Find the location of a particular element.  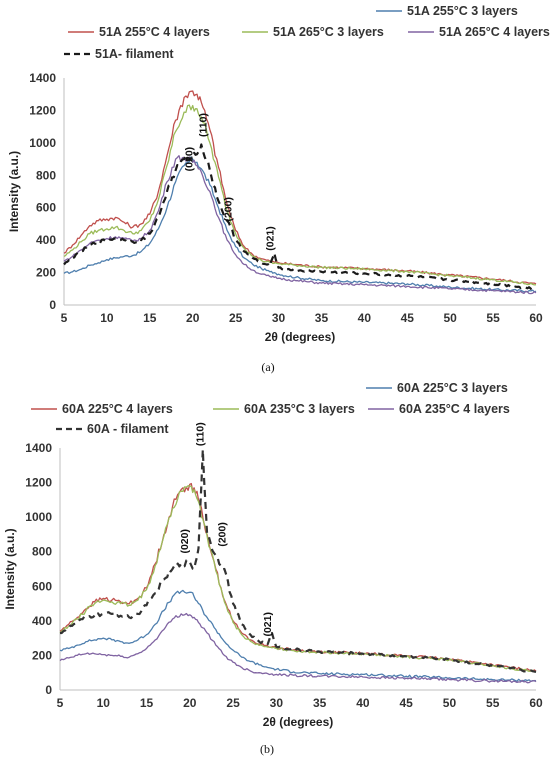

legend-entry: 51A 255°C 4 layers is located at coordinates (139, 32).